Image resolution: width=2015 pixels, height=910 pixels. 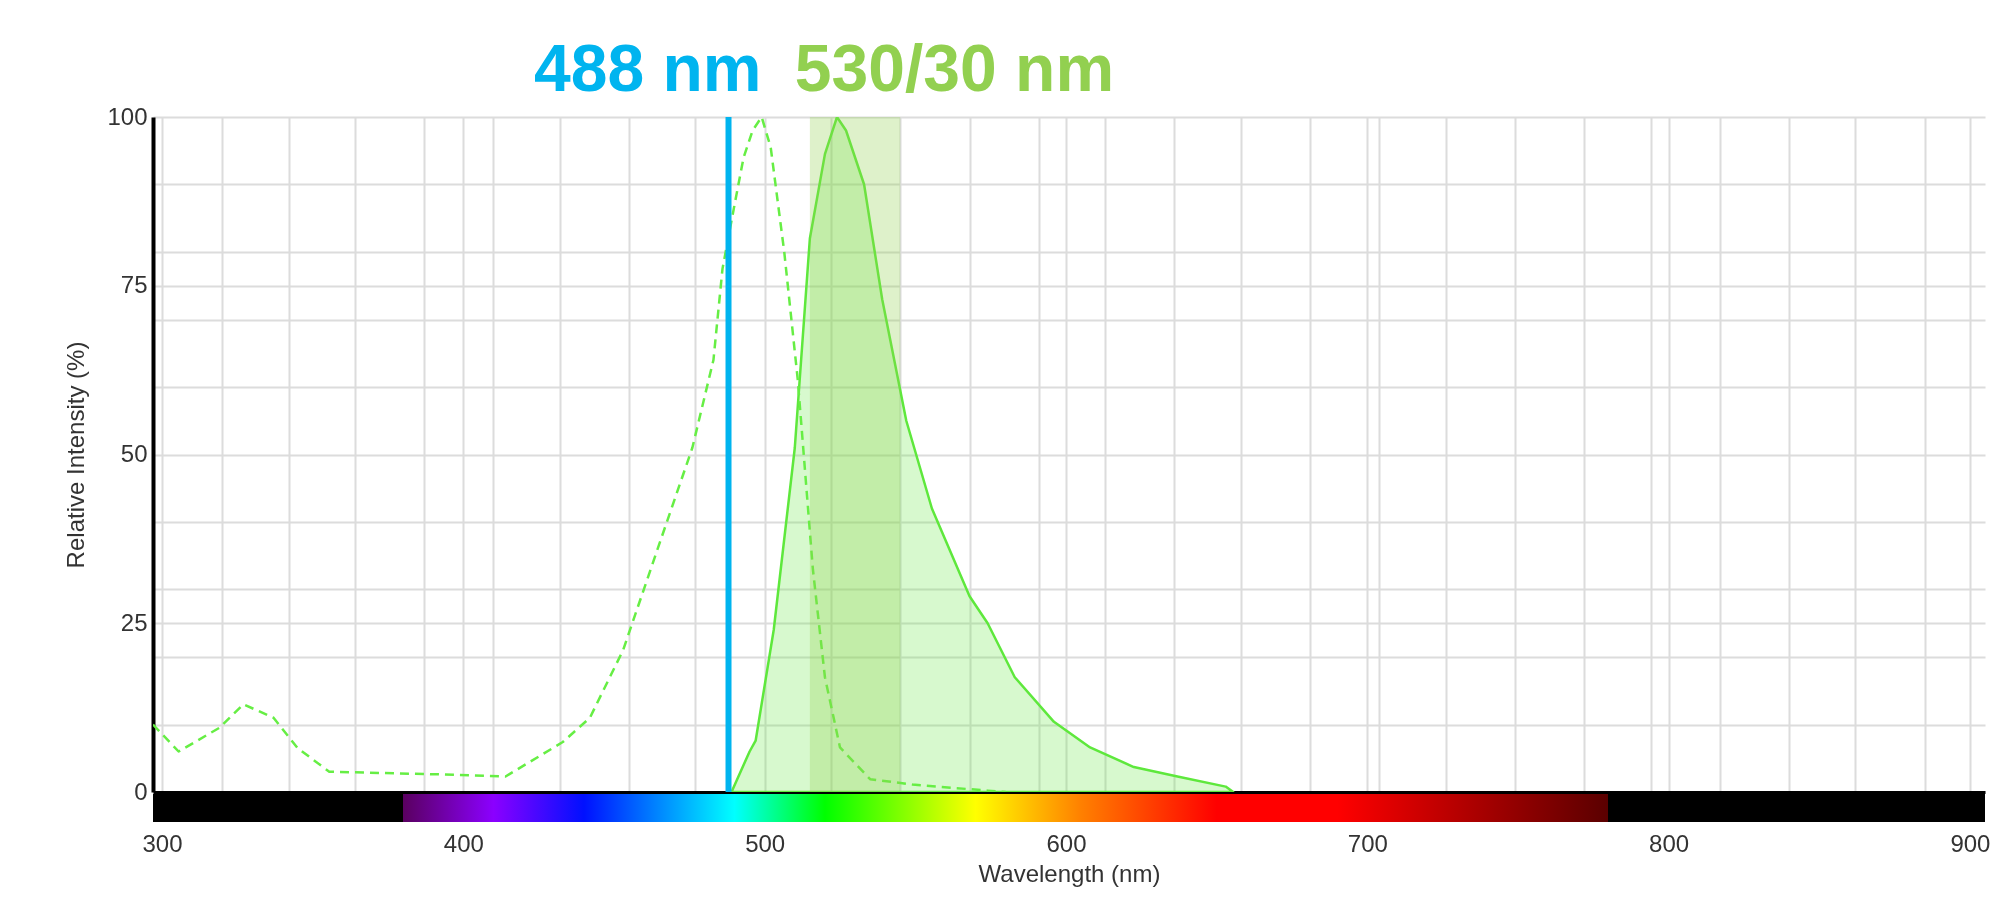 I want to click on band-label: 530/30 nm, so click(x=954, y=68).